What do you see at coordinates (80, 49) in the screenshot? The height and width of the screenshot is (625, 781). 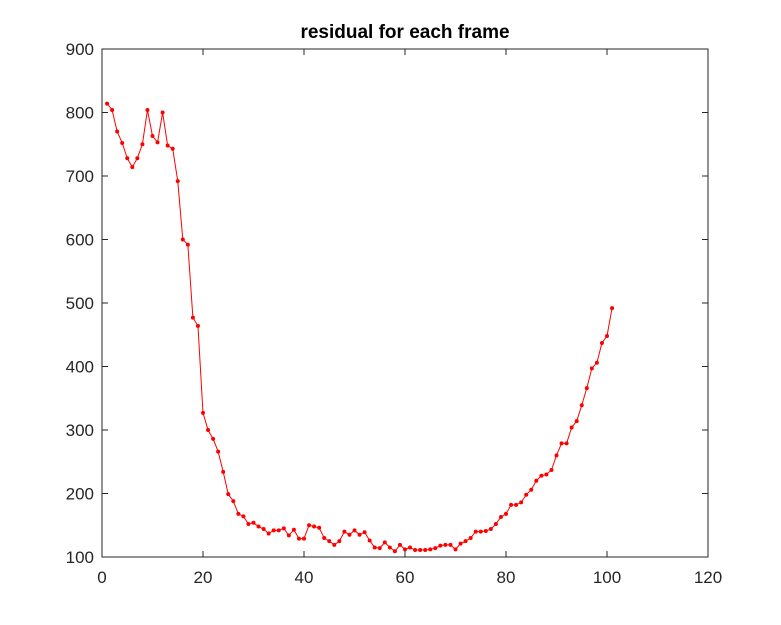 I see `y-tick-label: 900` at bounding box center [80, 49].